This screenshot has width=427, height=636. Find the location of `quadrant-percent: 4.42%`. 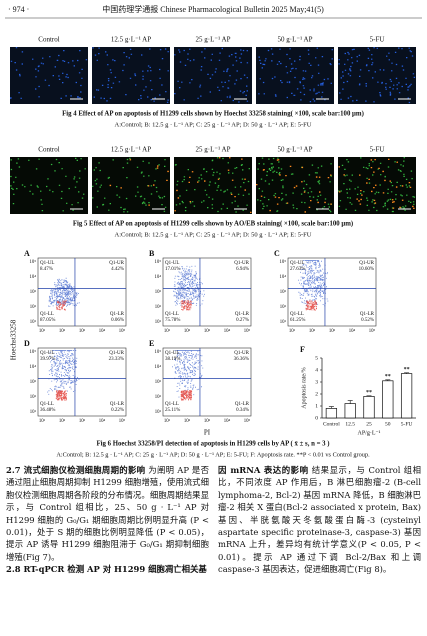

quadrant-percent: 4.42% is located at coordinates (117, 269).